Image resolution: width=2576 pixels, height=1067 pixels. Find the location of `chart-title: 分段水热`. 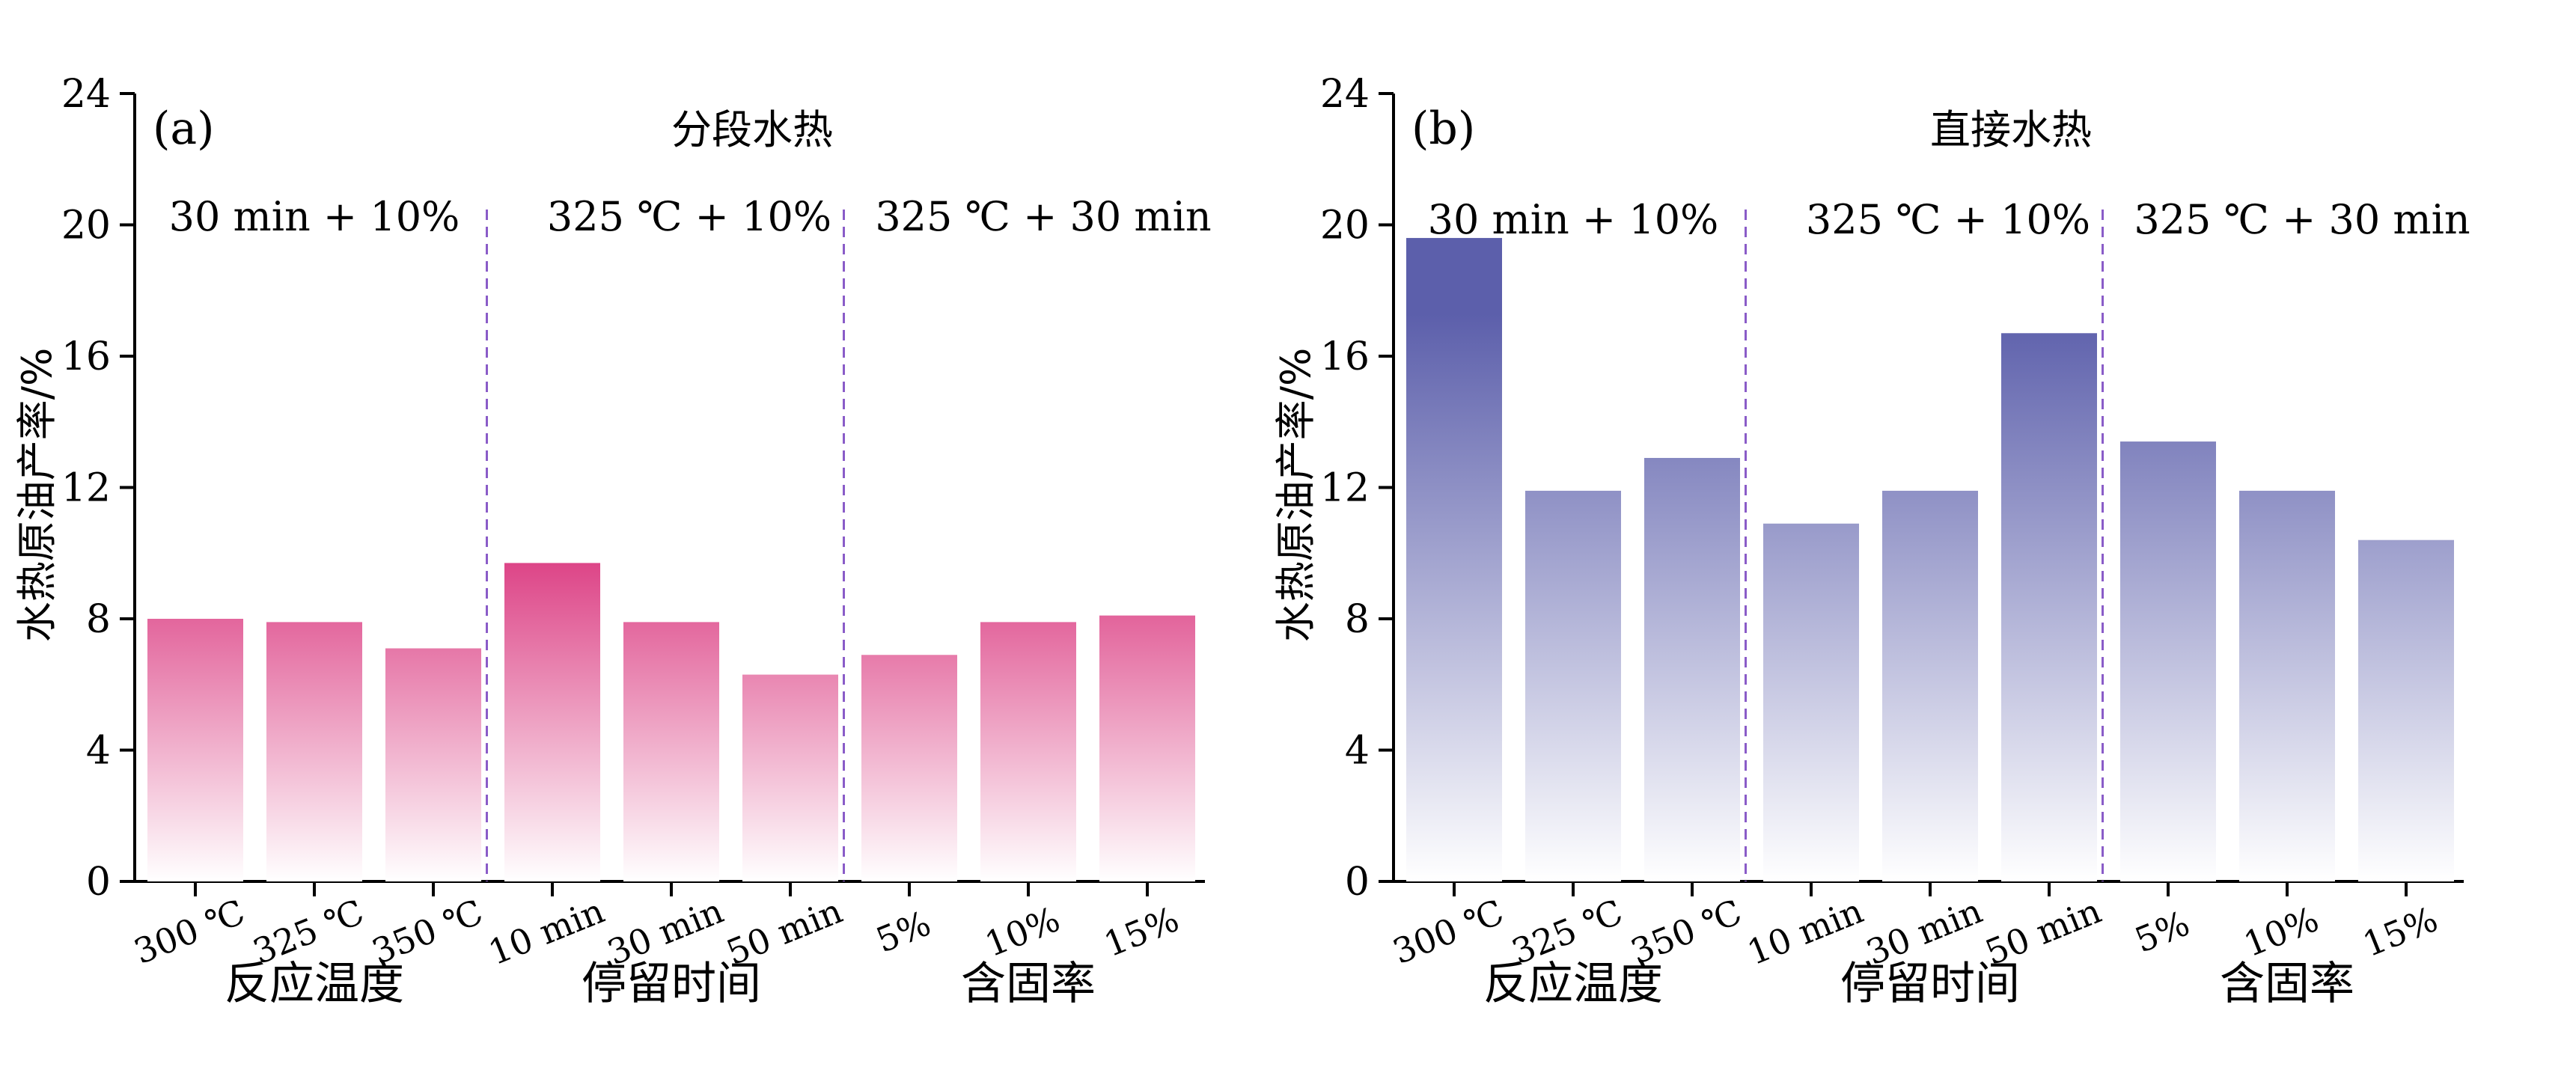

chart-title: 分段水热 is located at coordinates (752, 129).